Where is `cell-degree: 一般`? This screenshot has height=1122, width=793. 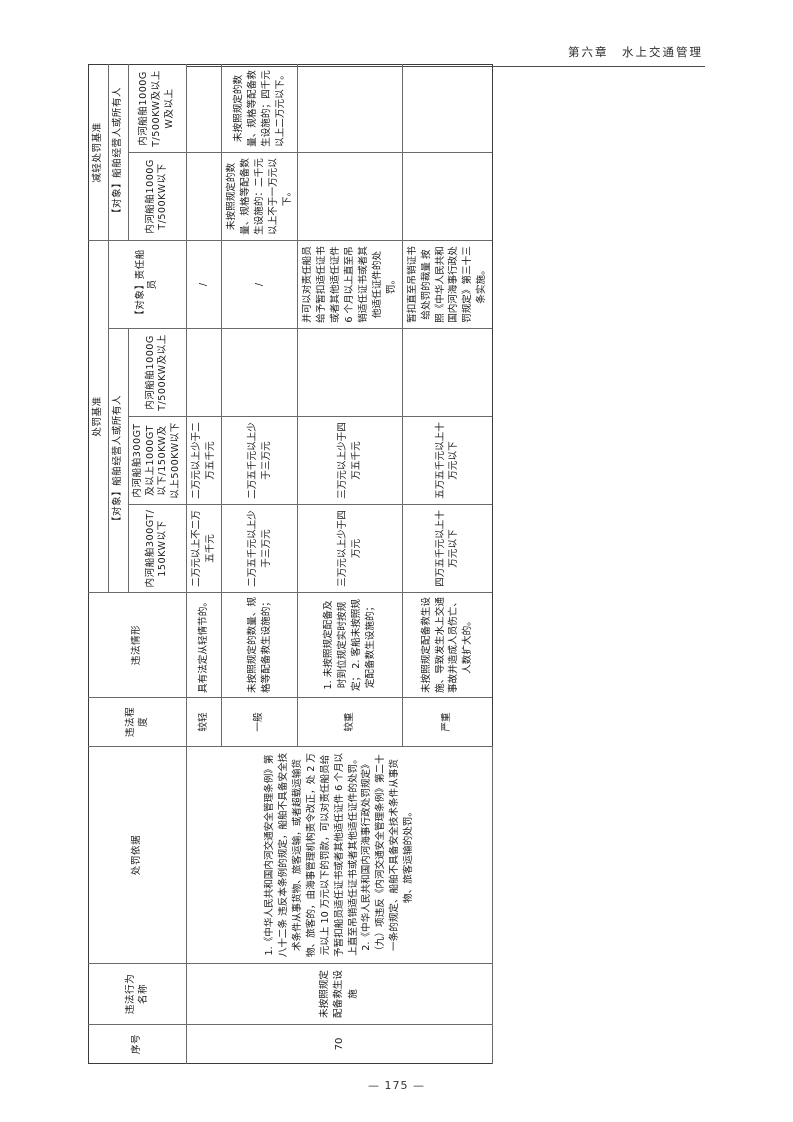
cell-degree: 一般 is located at coordinates (259, 722).